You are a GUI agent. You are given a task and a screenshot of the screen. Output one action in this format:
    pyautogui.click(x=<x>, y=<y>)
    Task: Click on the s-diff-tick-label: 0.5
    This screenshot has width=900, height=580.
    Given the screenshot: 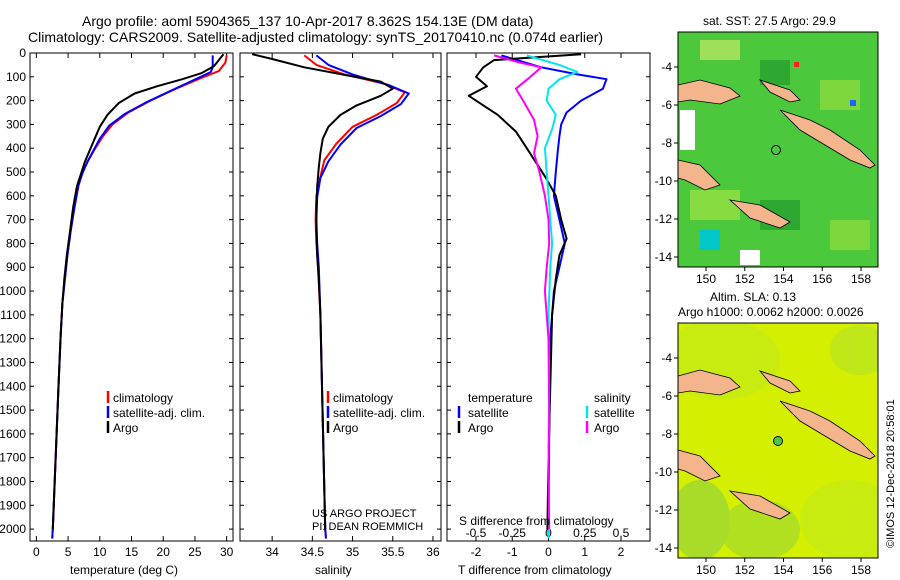 What is the action you would take?
    pyautogui.click(x=621, y=533)
    